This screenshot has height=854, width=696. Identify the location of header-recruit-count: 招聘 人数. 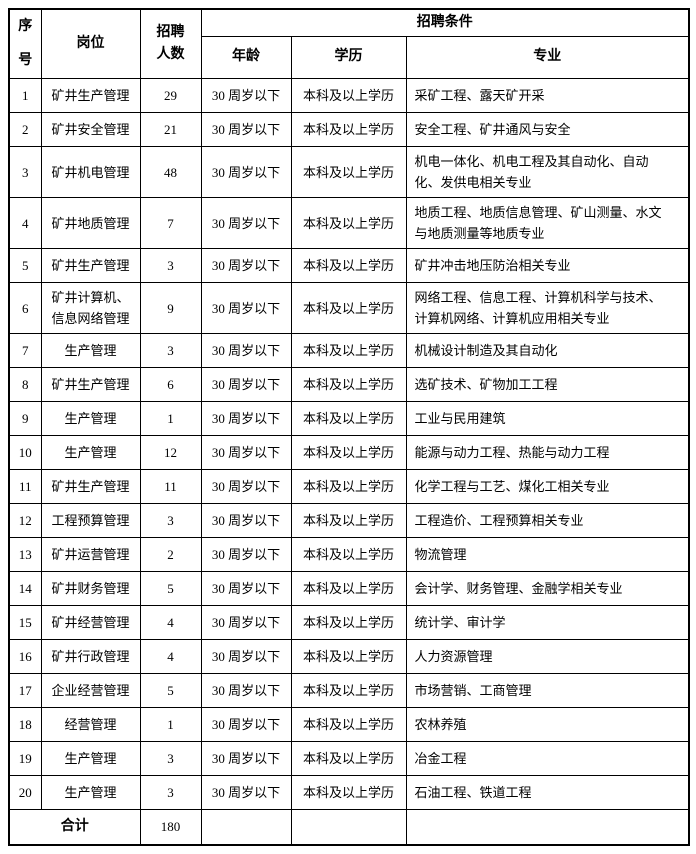
(170, 43).